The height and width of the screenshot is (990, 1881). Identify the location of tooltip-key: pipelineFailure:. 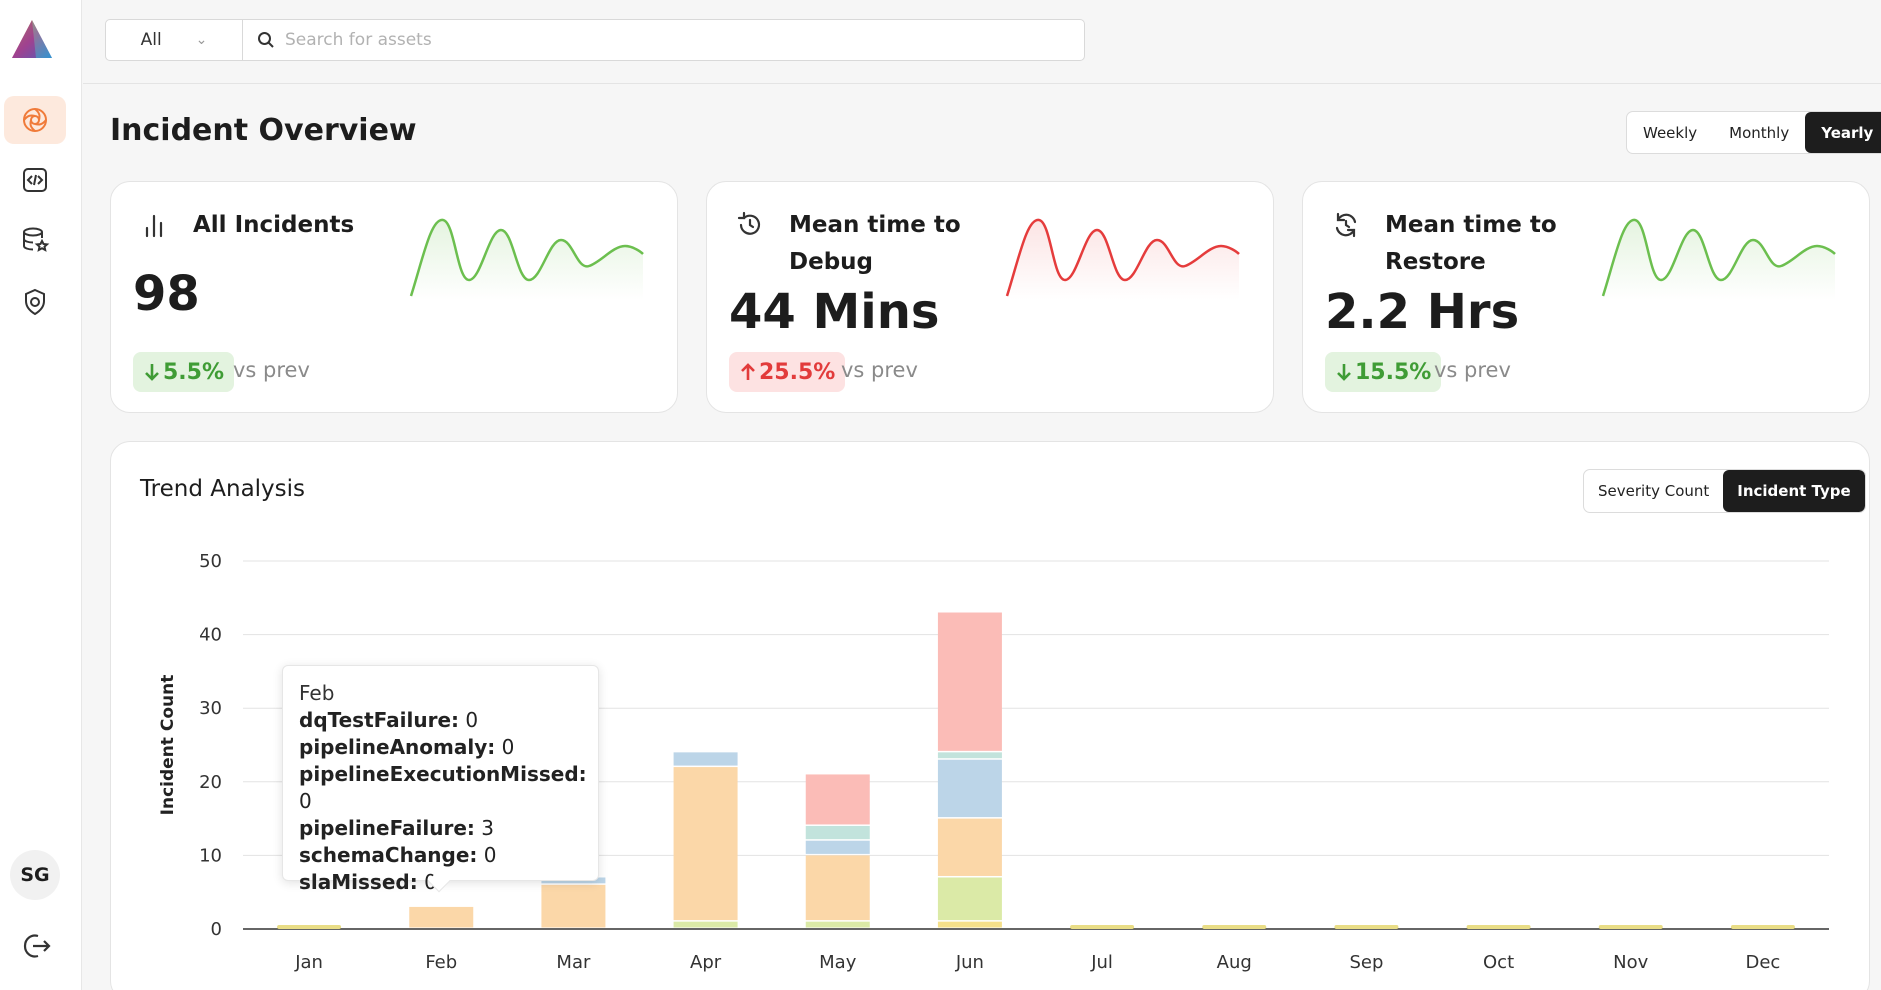
(387, 828).